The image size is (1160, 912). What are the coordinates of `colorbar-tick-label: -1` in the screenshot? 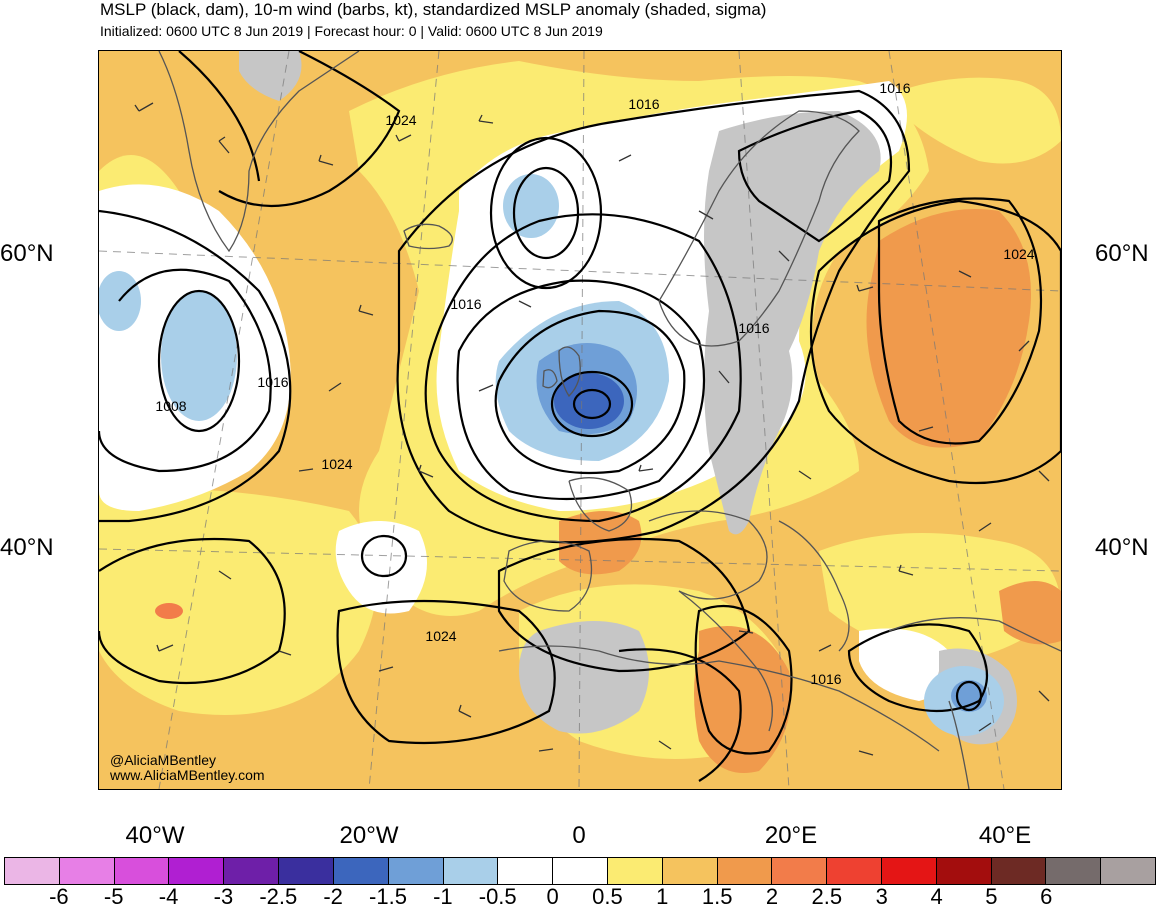 It's located at (443, 896).